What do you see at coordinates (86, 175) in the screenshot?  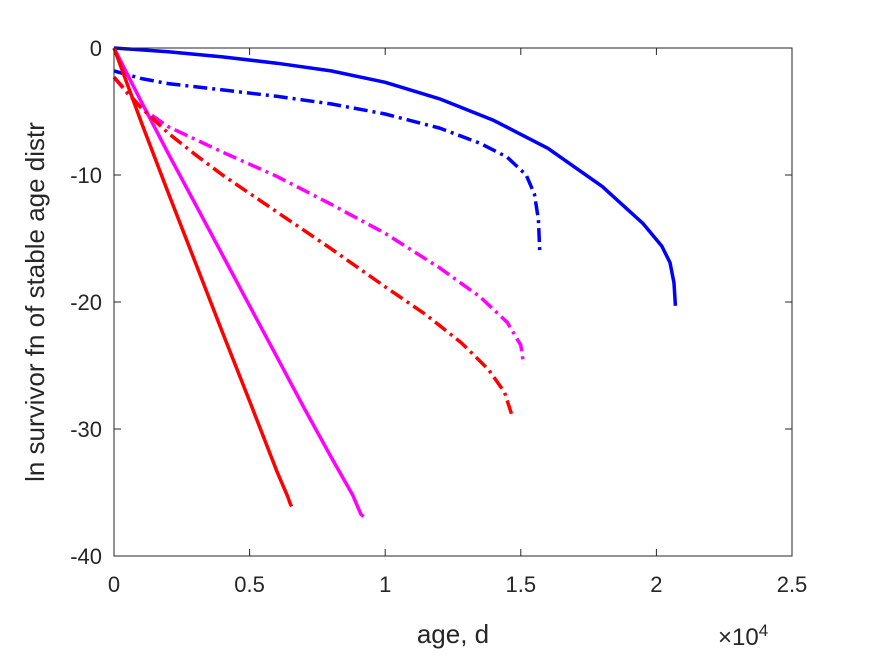 I see `y-tick-label: -10` at bounding box center [86, 175].